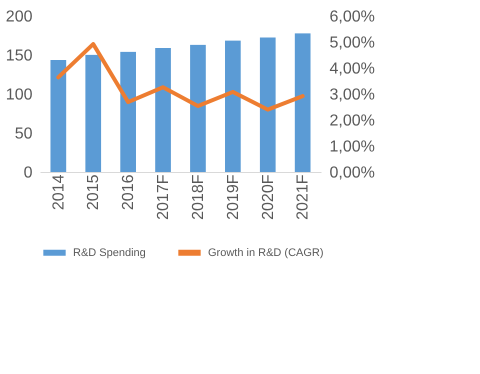 The height and width of the screenshot is (374, 480). I want to click on x-tick-label: 2014, so click(59, 192).